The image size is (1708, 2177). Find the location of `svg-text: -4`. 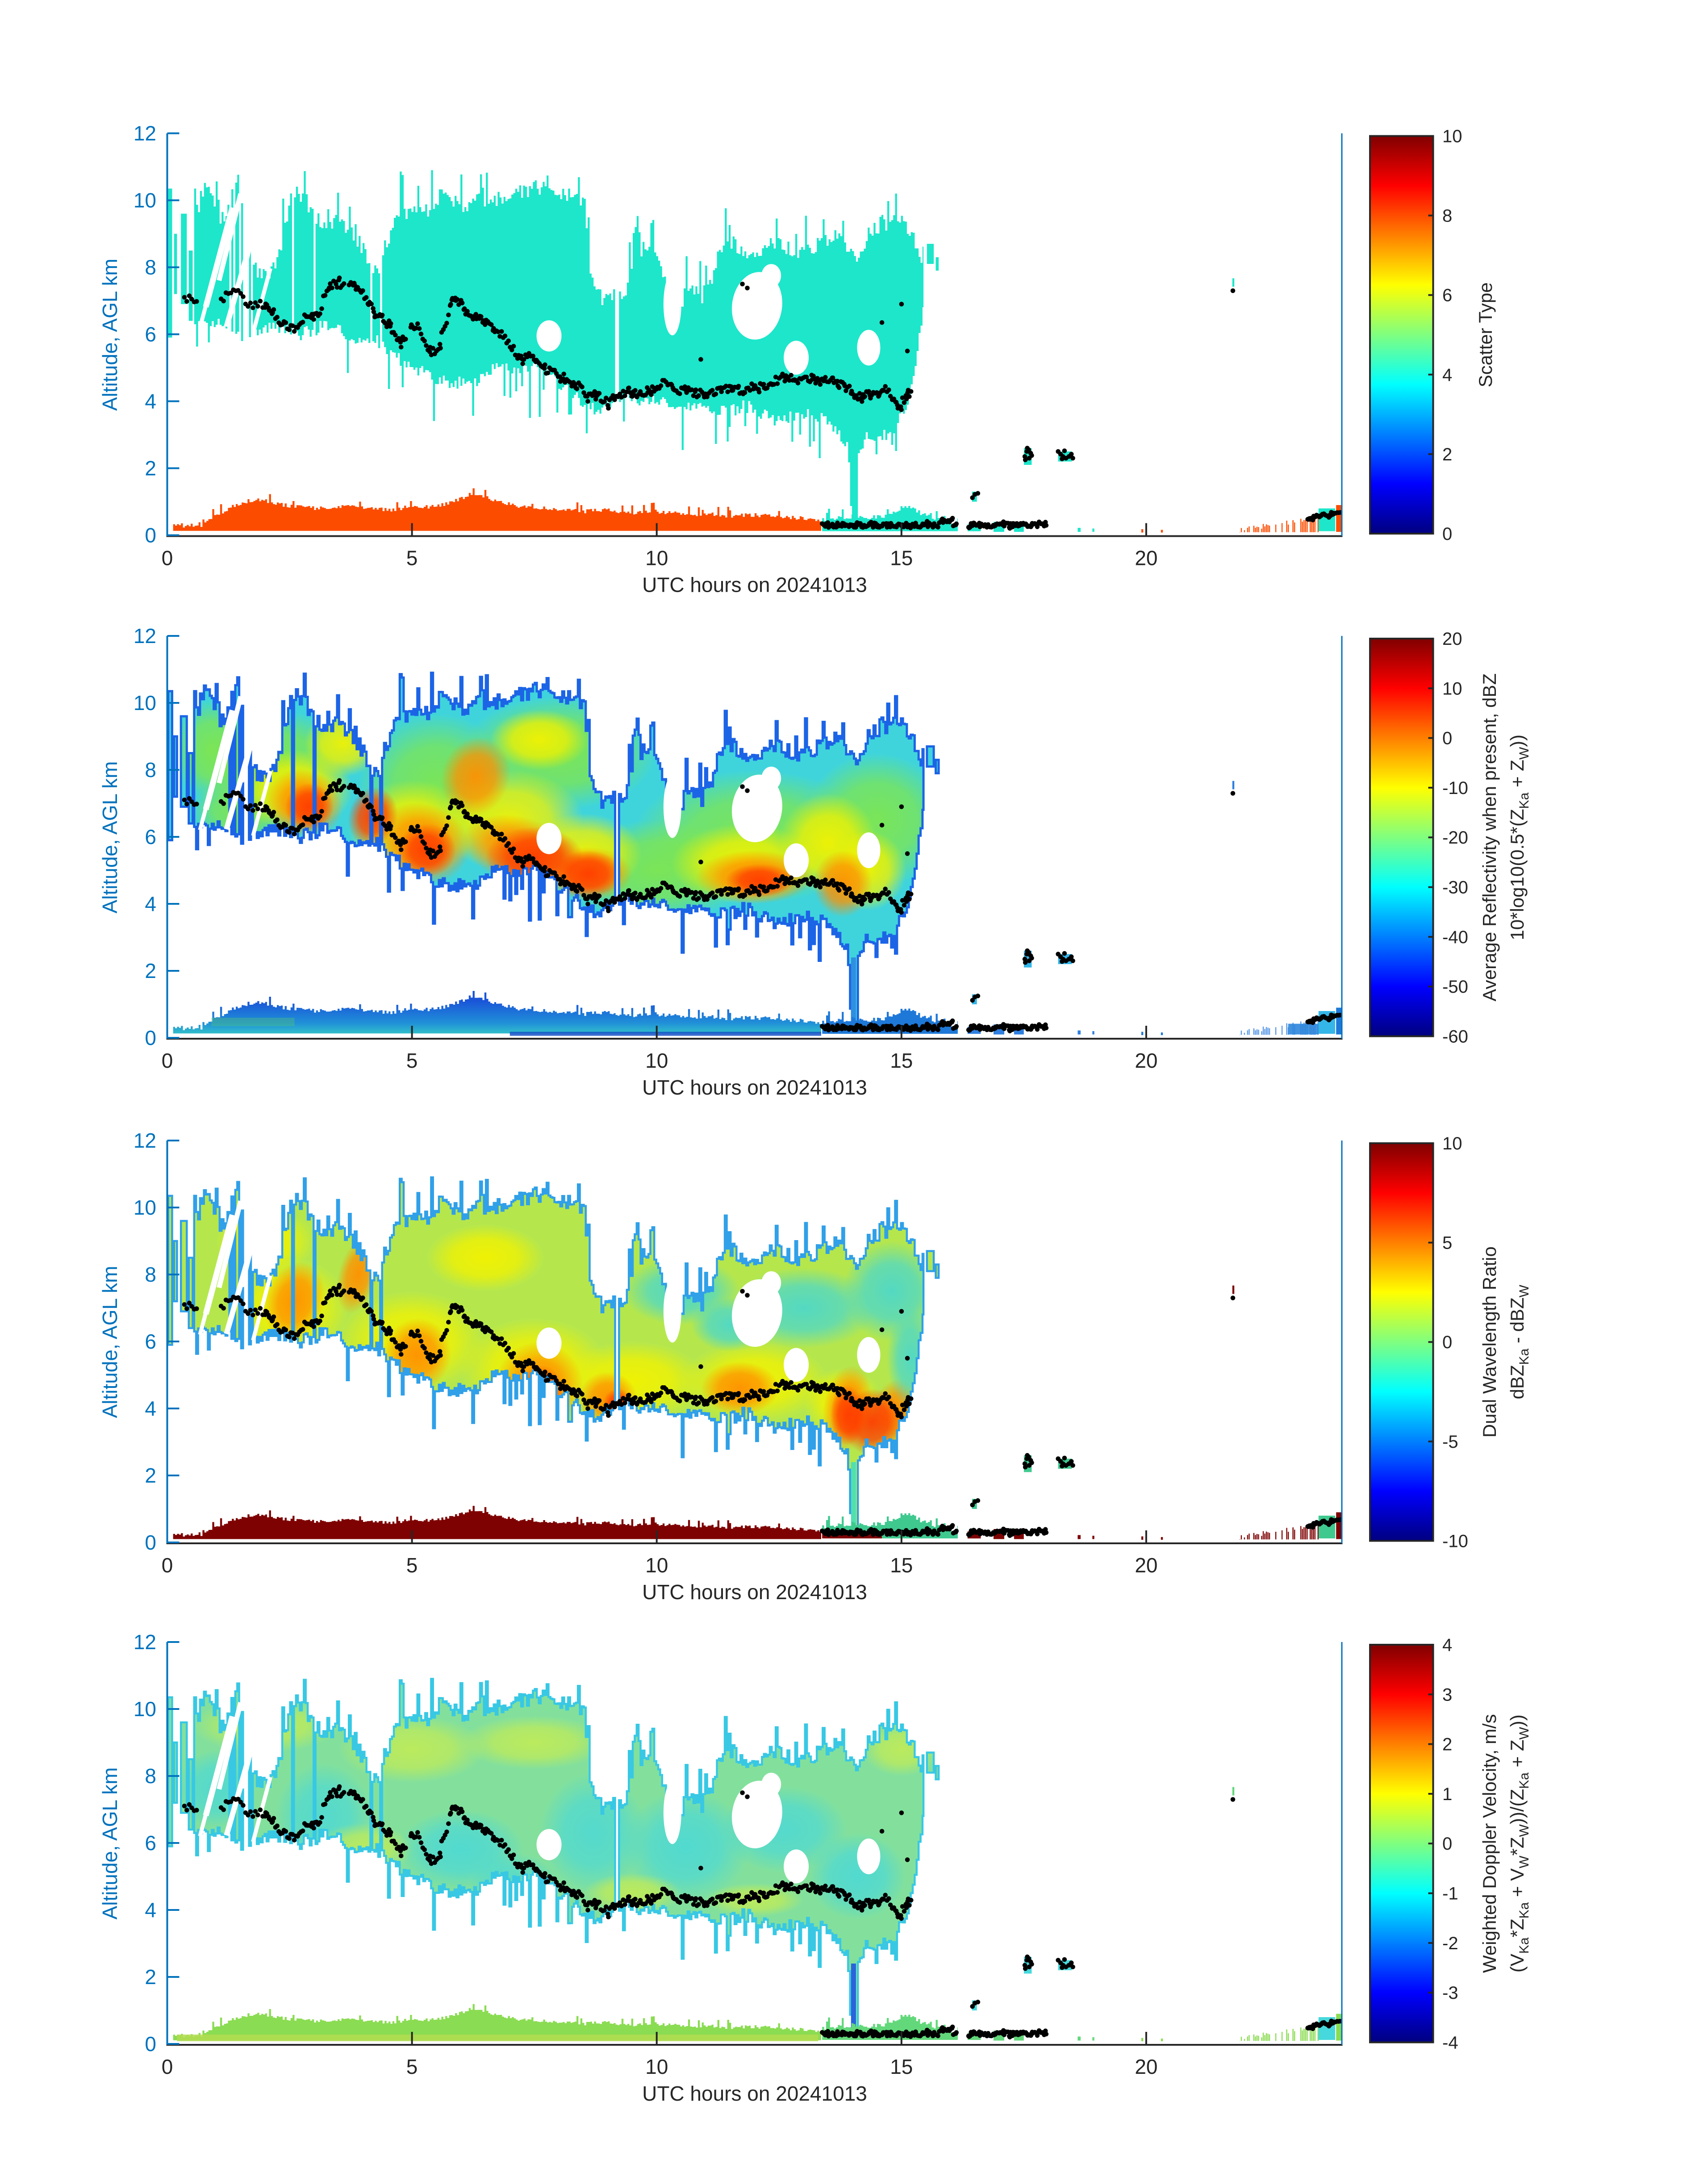

svg-text: -4 is located at coordinates (1450, 2043).